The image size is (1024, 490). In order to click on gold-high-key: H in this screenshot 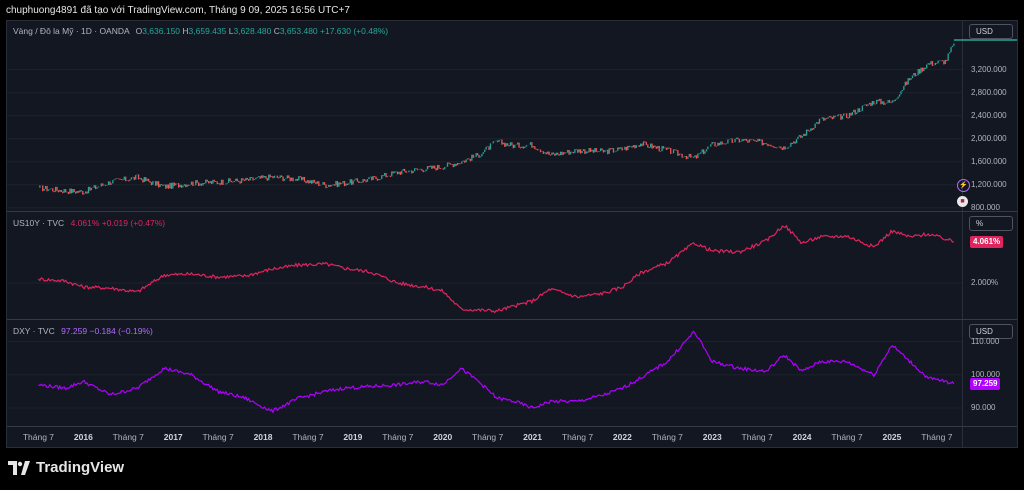, I will do `click(185, 31)`.